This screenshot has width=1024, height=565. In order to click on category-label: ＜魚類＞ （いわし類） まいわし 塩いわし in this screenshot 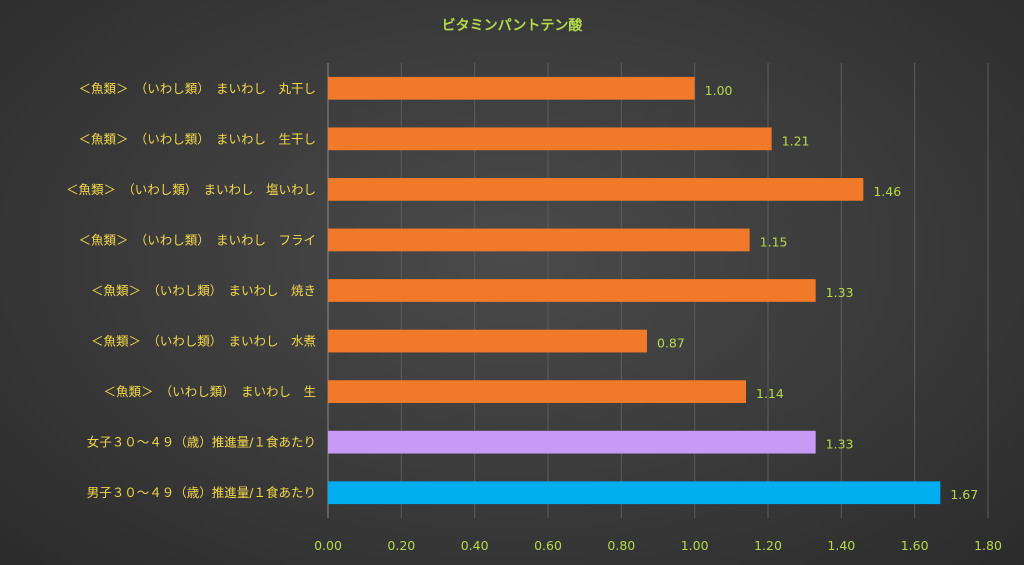, I will do `click(191, 189)`.